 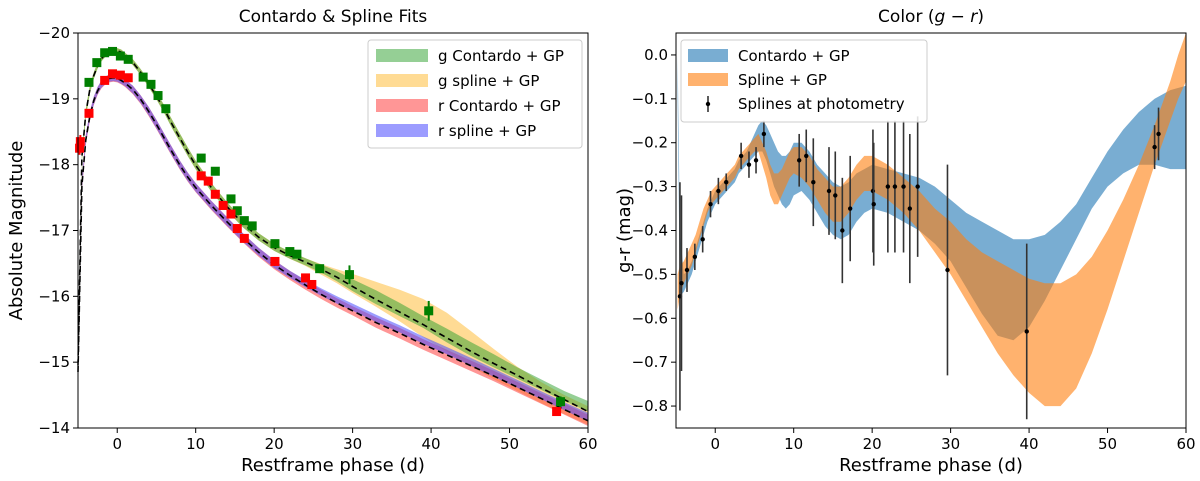 I want to click on y-tick-label: −0.1, so click(x=650, y=99).